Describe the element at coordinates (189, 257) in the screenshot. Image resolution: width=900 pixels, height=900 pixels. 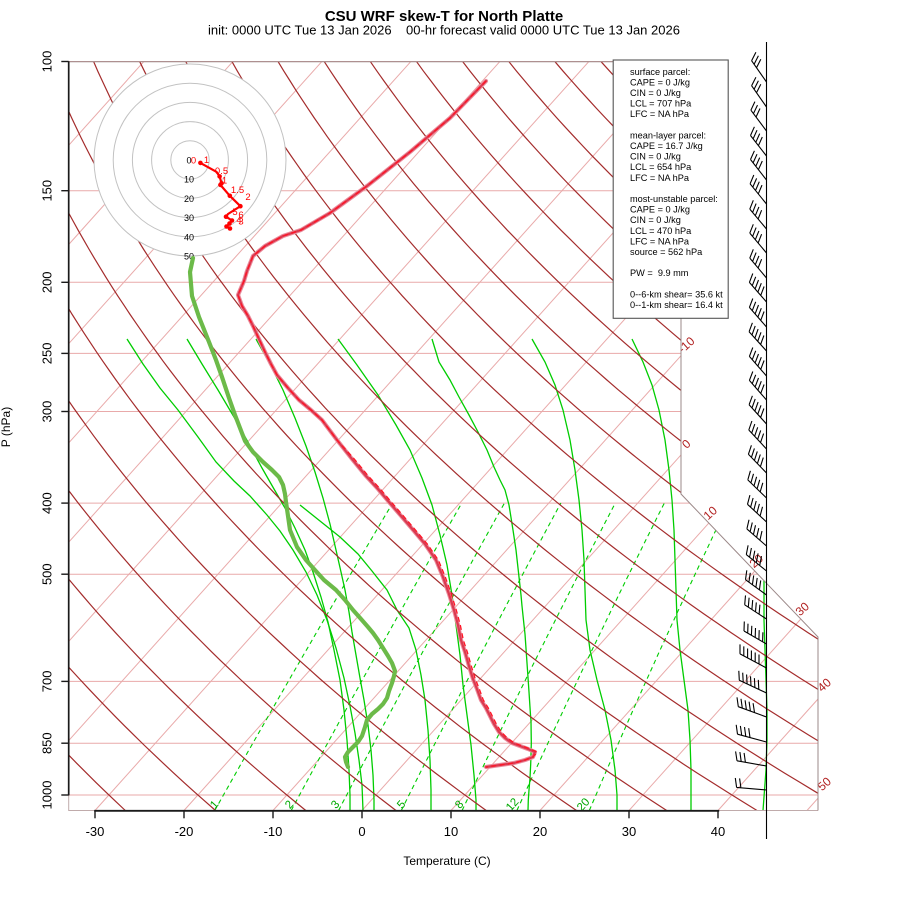
I see `svg-text: 50` at that location.